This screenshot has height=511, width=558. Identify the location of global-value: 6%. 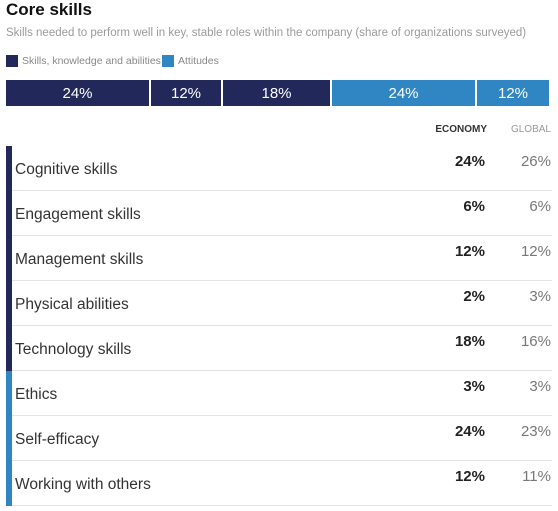
(540, 206).